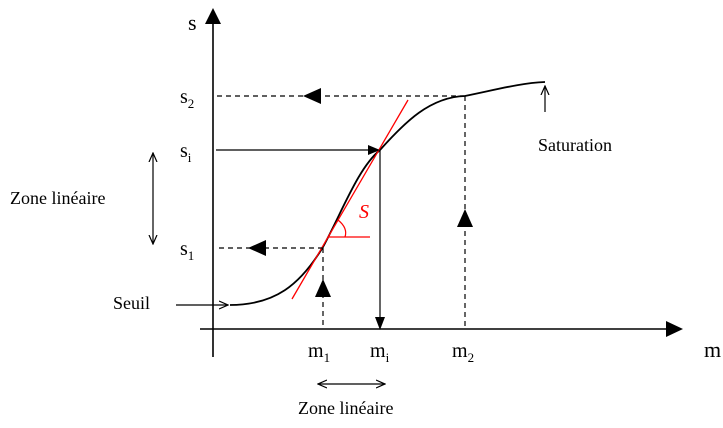  Describe the element at coordinates (463, 352) in the screenshot. I see `x-tick-m2: m2` at that location.